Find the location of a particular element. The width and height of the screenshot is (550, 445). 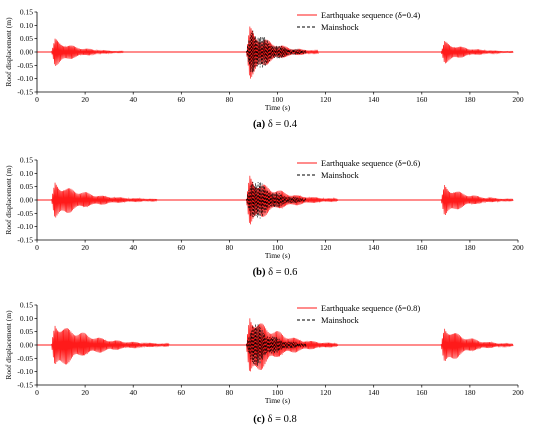

panel-caption: (a) δ = 0.4 is located at coordinates (275, 124).